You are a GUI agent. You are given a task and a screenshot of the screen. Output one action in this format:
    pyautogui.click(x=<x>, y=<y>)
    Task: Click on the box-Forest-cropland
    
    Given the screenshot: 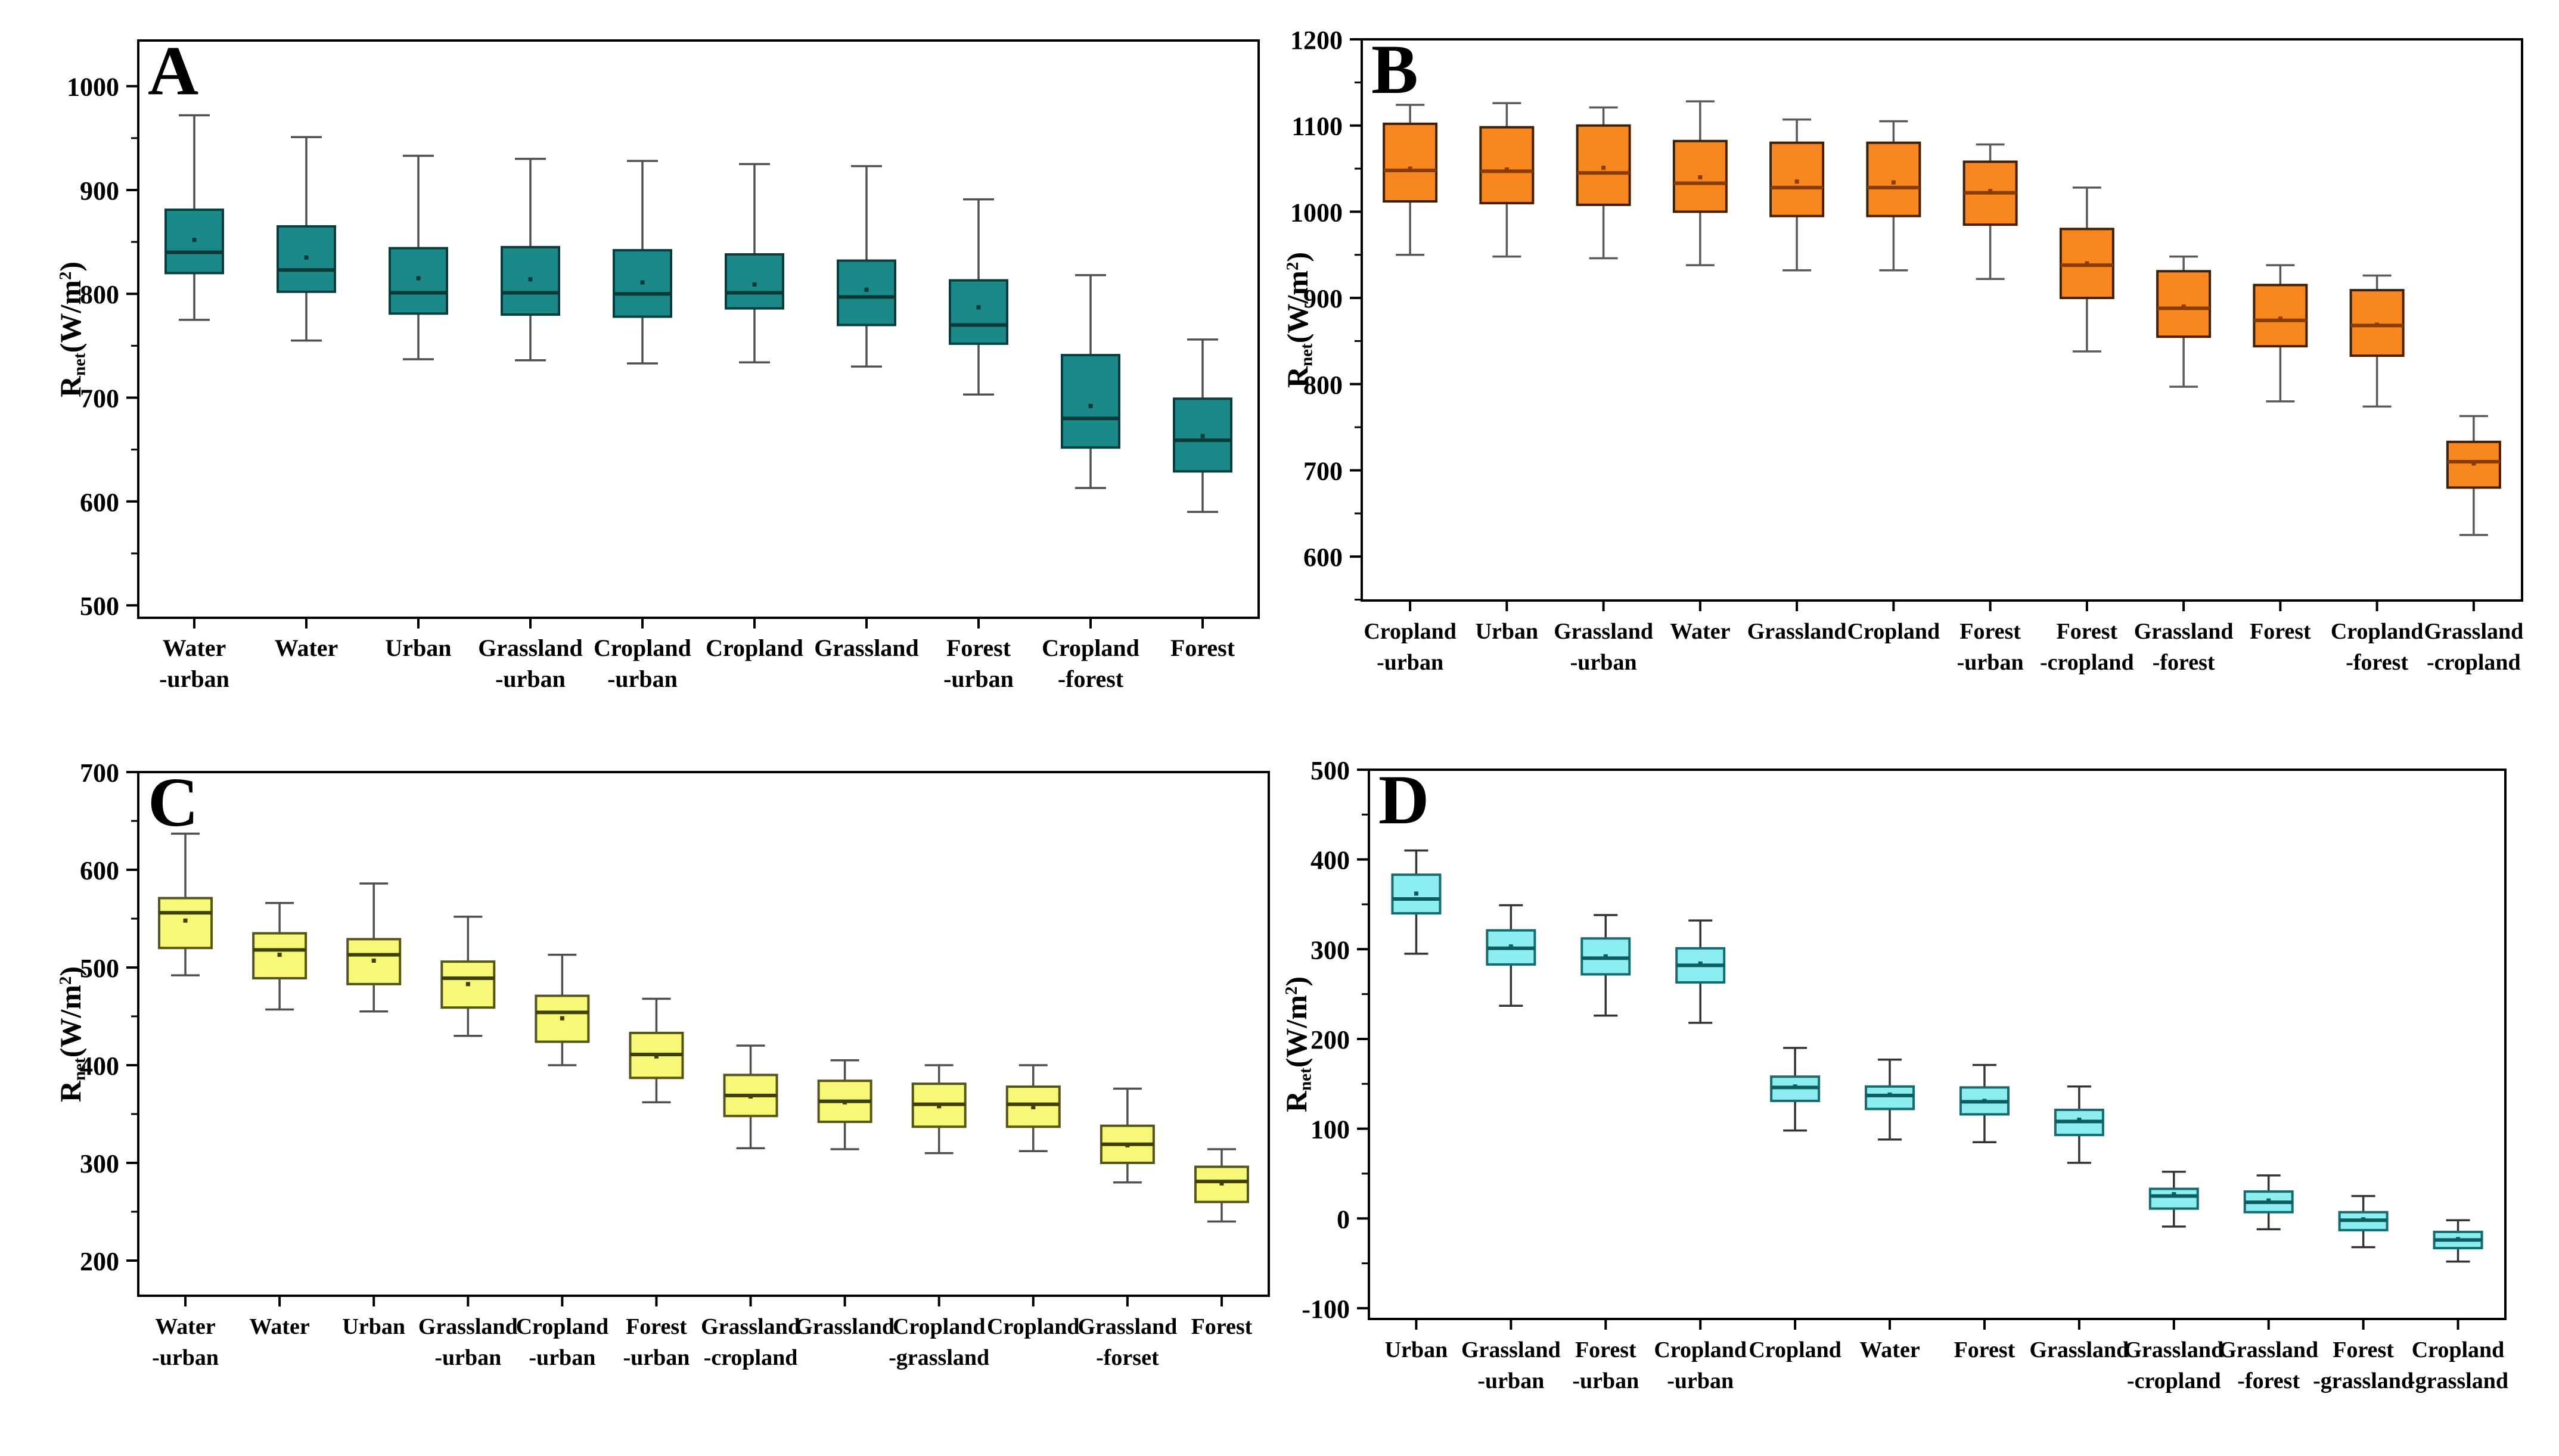 What is the action you would take?
    pyautogui.click(x=2086, y=269)
    